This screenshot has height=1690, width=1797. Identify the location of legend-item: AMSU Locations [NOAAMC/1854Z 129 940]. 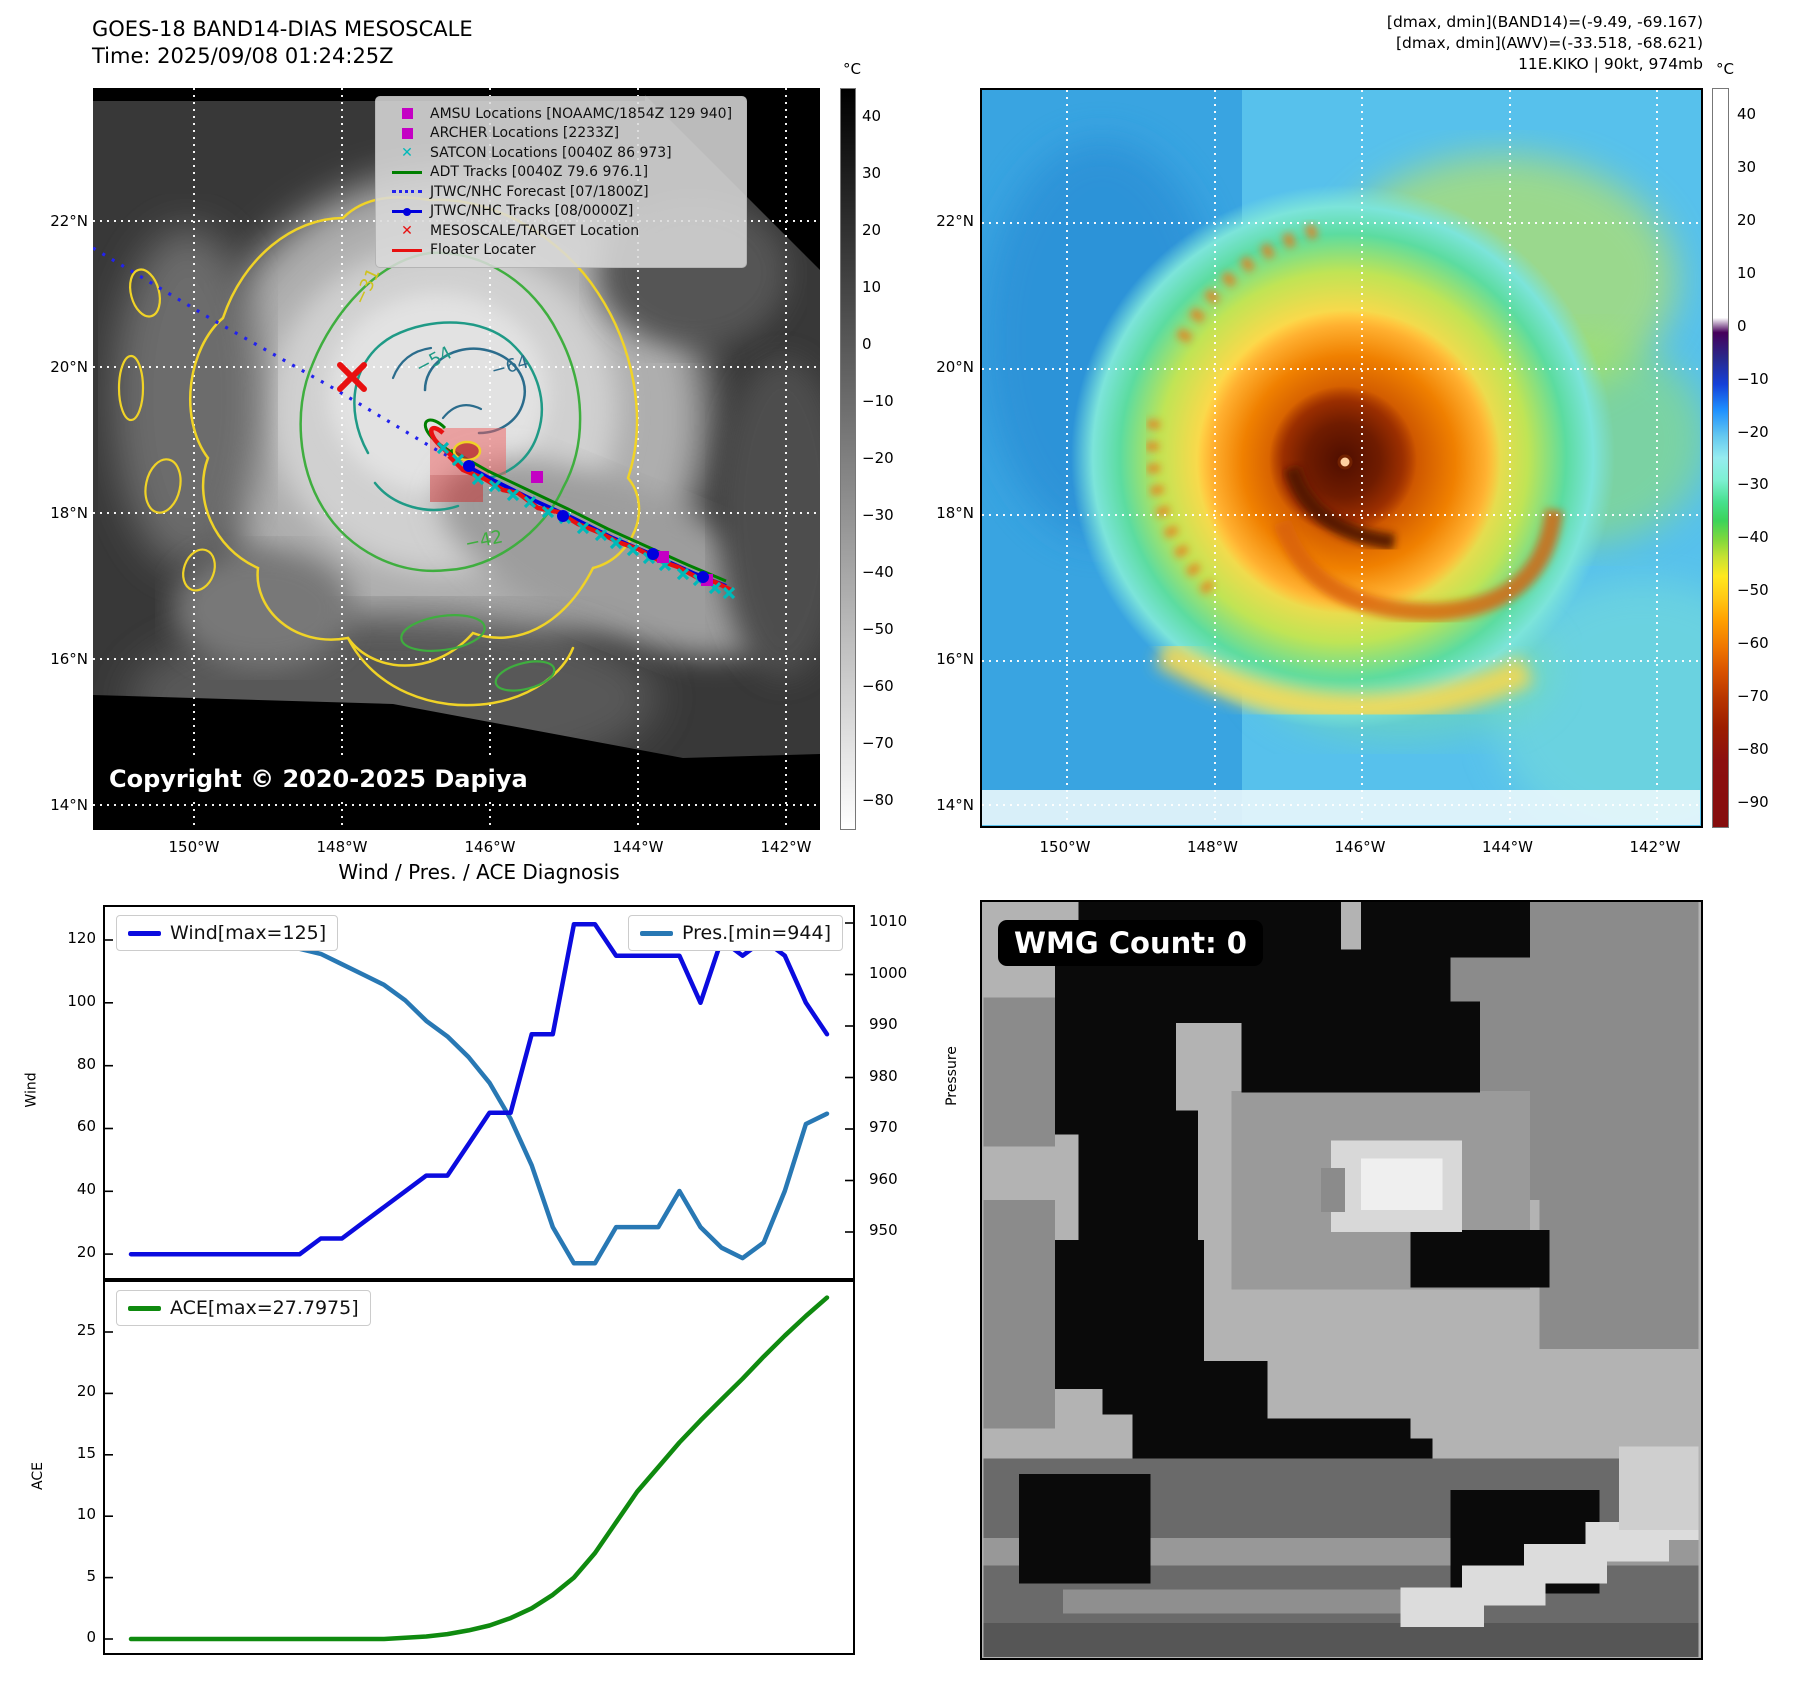
(560, 114).